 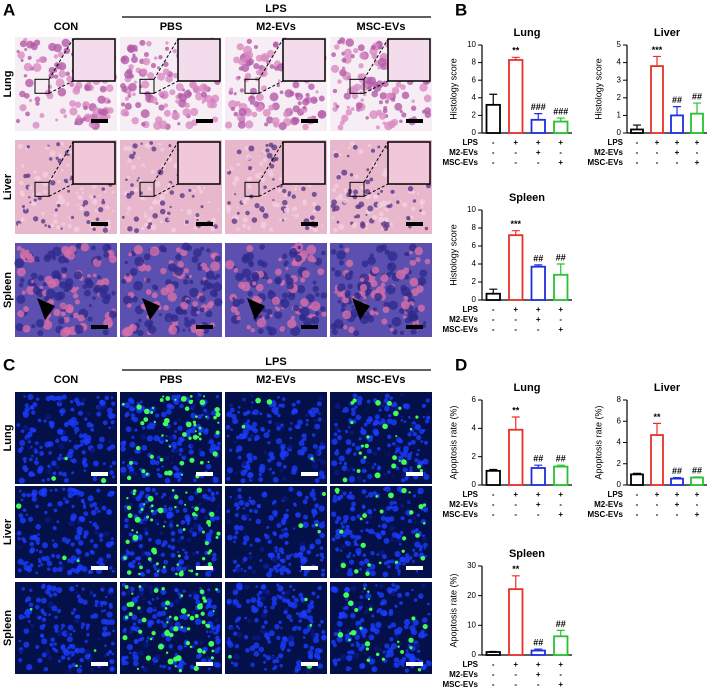 What do you see at coordinates (474, 62) in the screenshot?
I see `y-tick-label: 8` at bounding box center [474, 62].